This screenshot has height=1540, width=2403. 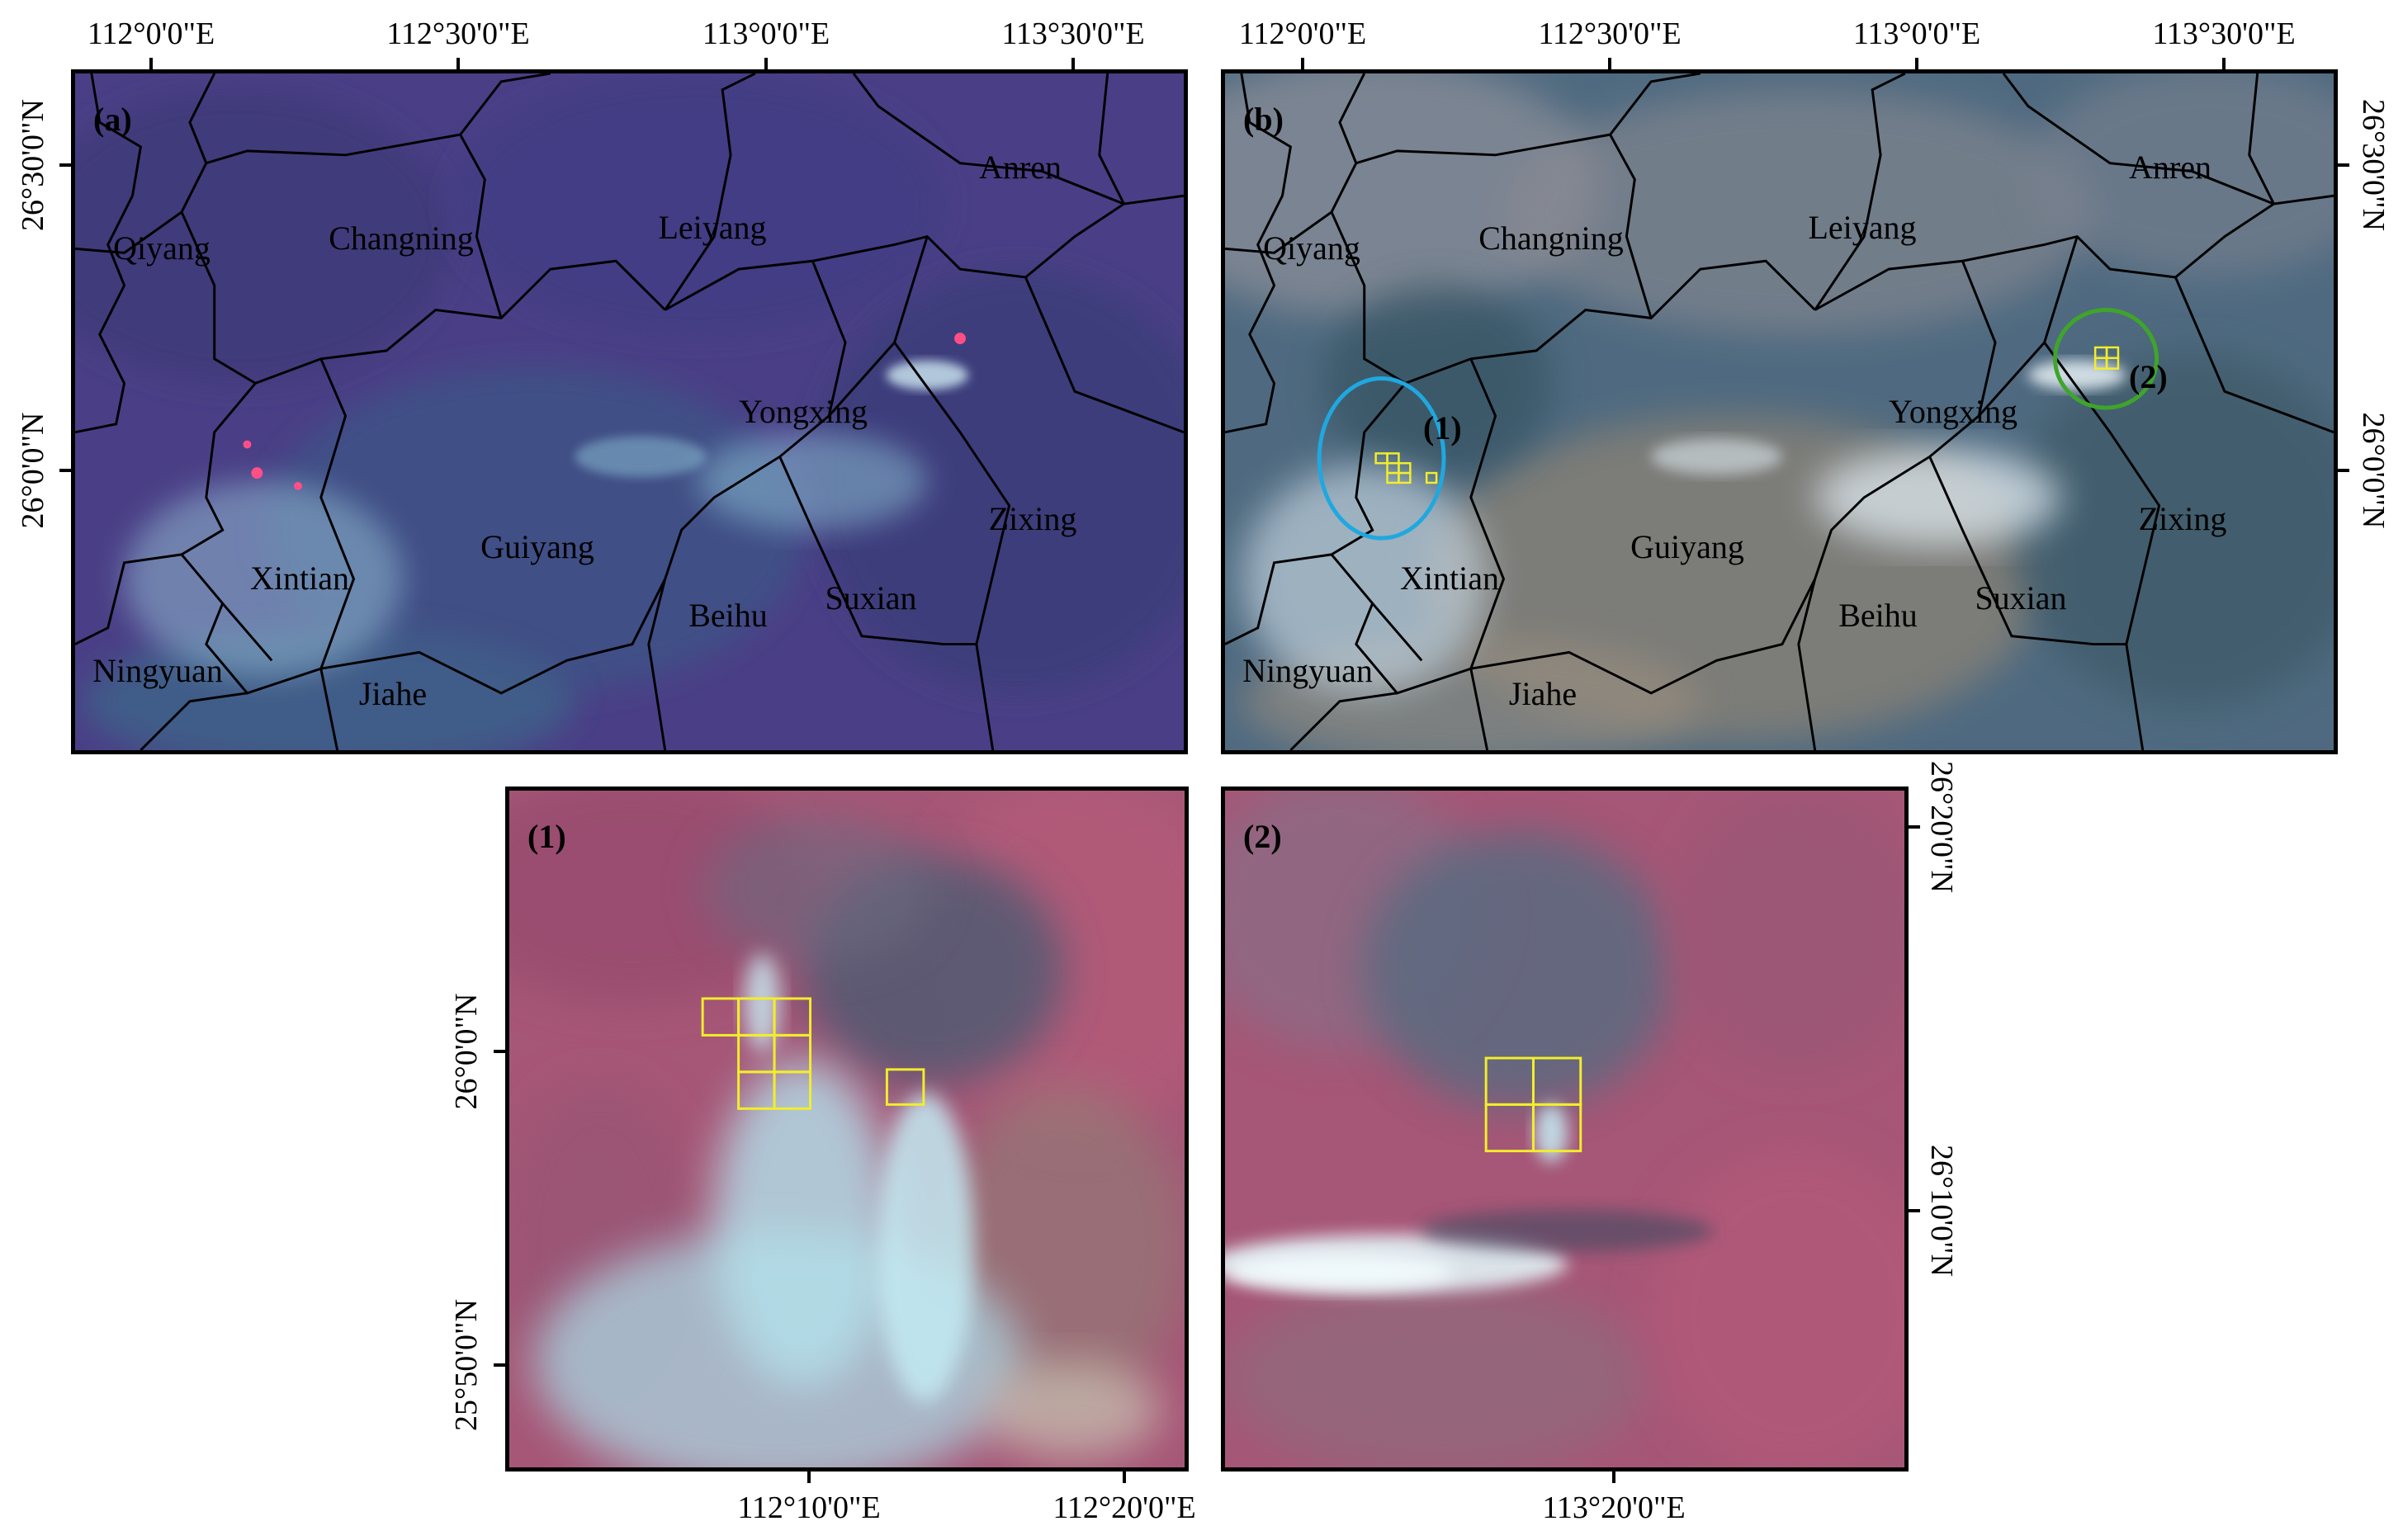 What do you see at coordinates (960, 338) in the screenshot?
I see `fire-hotspot-a4` at bounding box center [960, 338].